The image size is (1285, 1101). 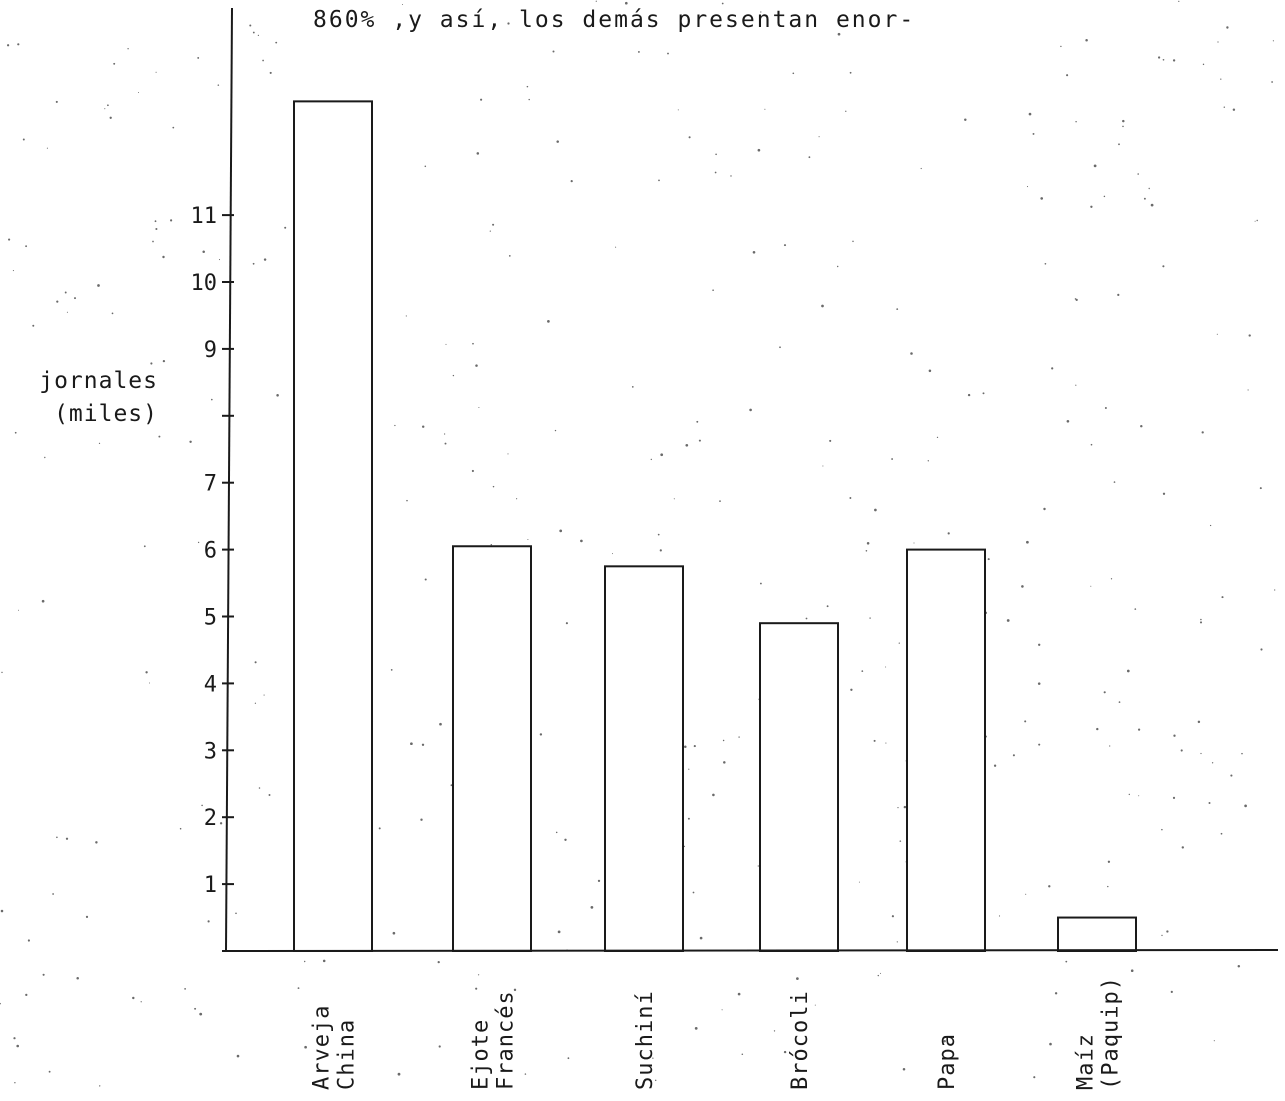 I want to click on y-axis-label-line-2: (miles), so click(x=106, y=414).